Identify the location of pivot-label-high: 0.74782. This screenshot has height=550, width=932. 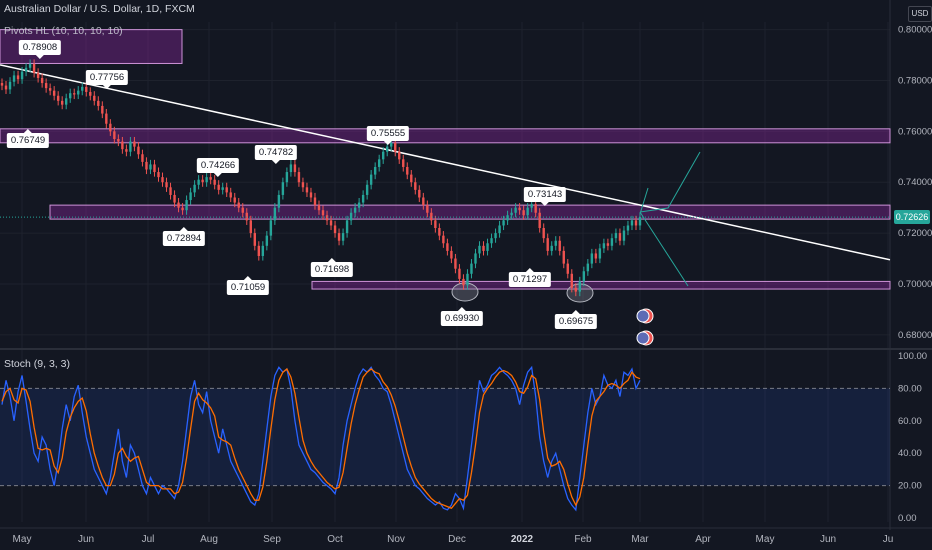
(276, 154).